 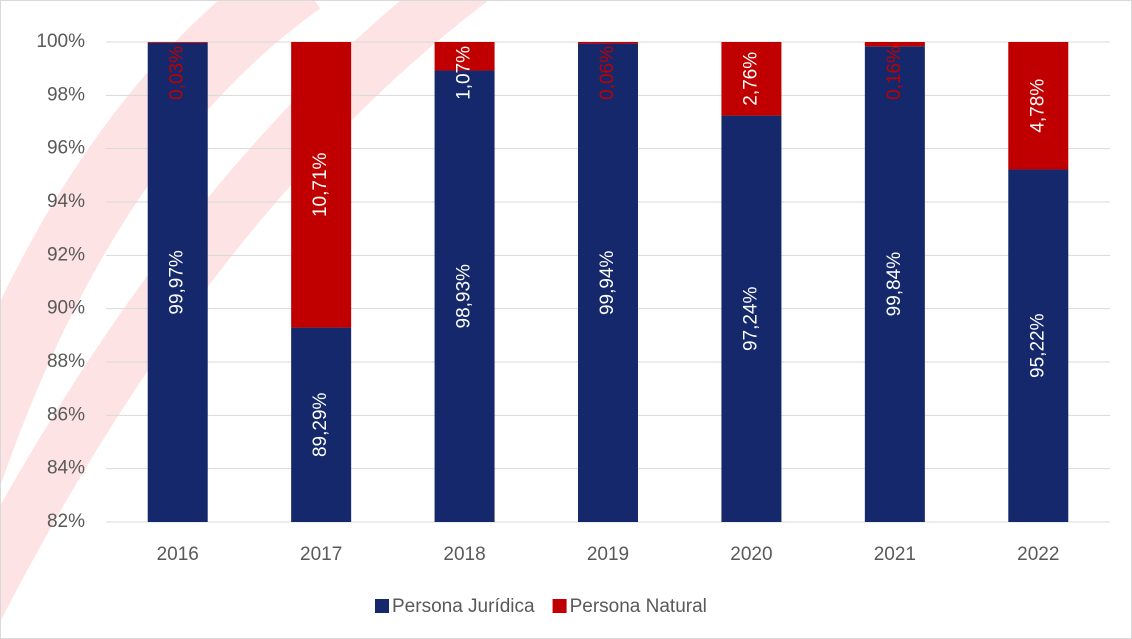 I want to click on x-tick-label: 2022, so click(x=1038, y=554).